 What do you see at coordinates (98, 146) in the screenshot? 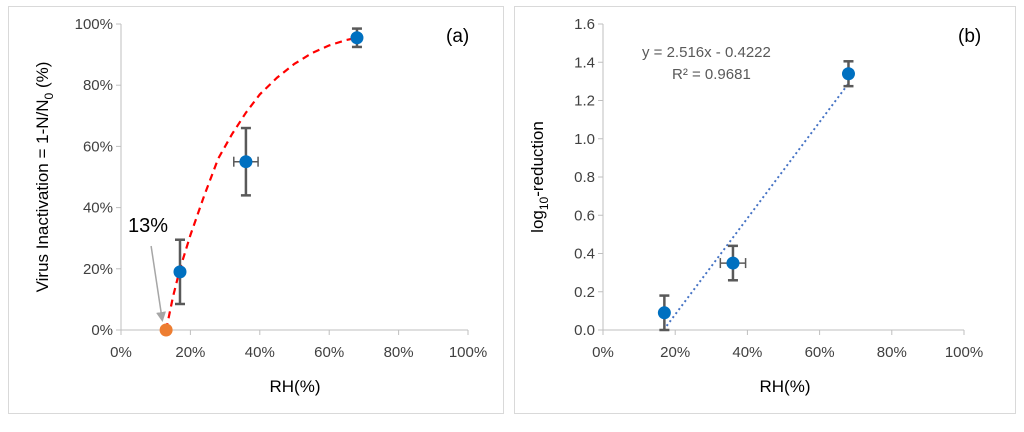
I see `panel-a-y-tick-label: 60%` at bounding box center [98, 146].